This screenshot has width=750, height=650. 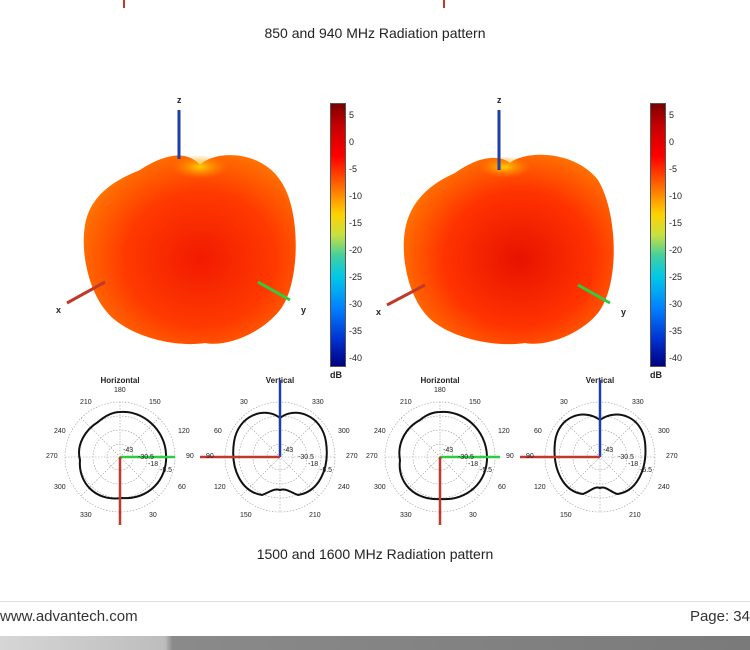 What do you see at coordinates (508, 249) in the screenshot?
I see `pattern-blob` at bounding box center [508, 249].